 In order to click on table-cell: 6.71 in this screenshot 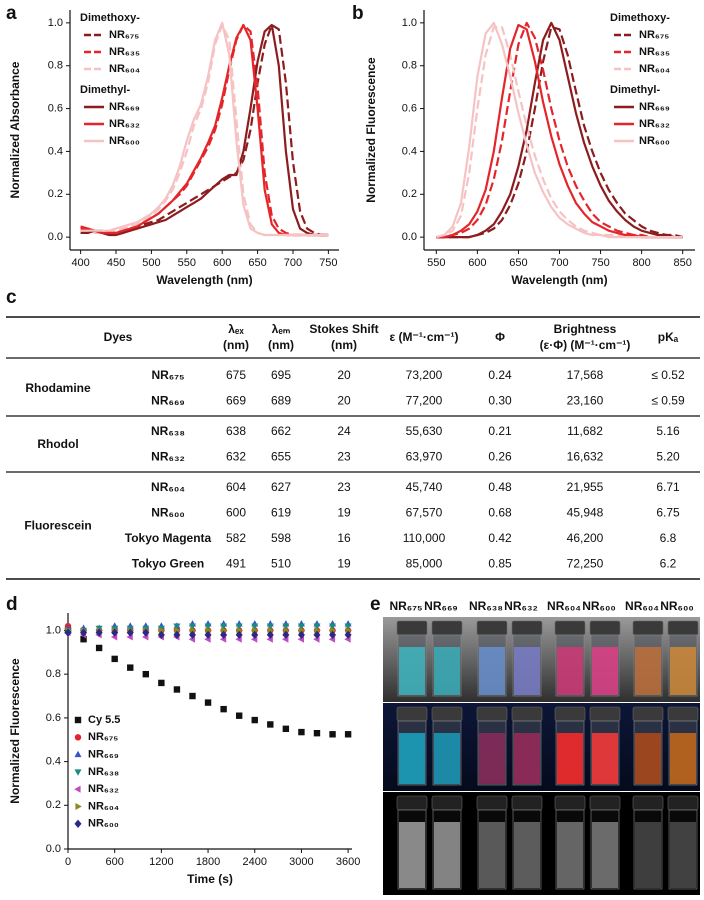, I will do `click(668, 487)`.